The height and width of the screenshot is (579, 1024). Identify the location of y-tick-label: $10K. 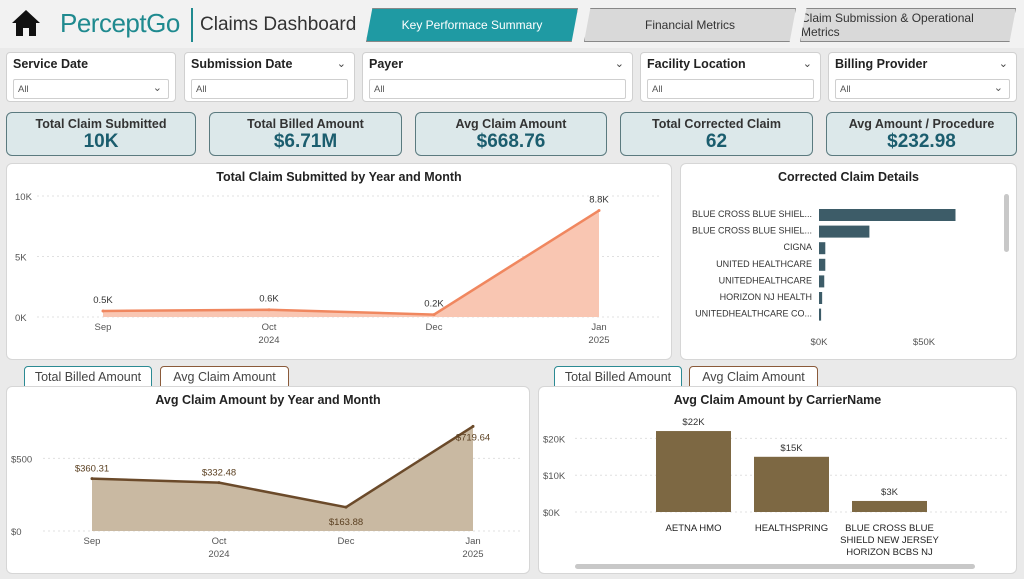
(554, 476).